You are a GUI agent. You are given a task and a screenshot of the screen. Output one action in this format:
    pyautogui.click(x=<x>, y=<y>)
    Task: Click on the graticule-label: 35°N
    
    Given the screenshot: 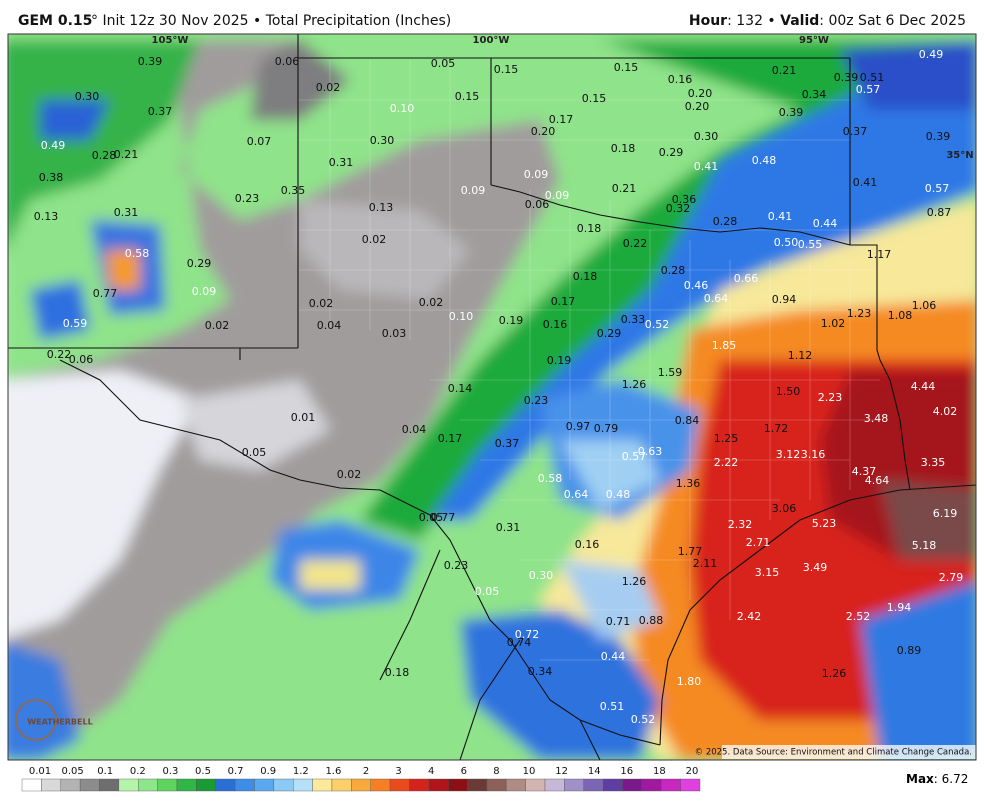 What is the action you would take?
    pyautogui.click(x=959, y=155)
    